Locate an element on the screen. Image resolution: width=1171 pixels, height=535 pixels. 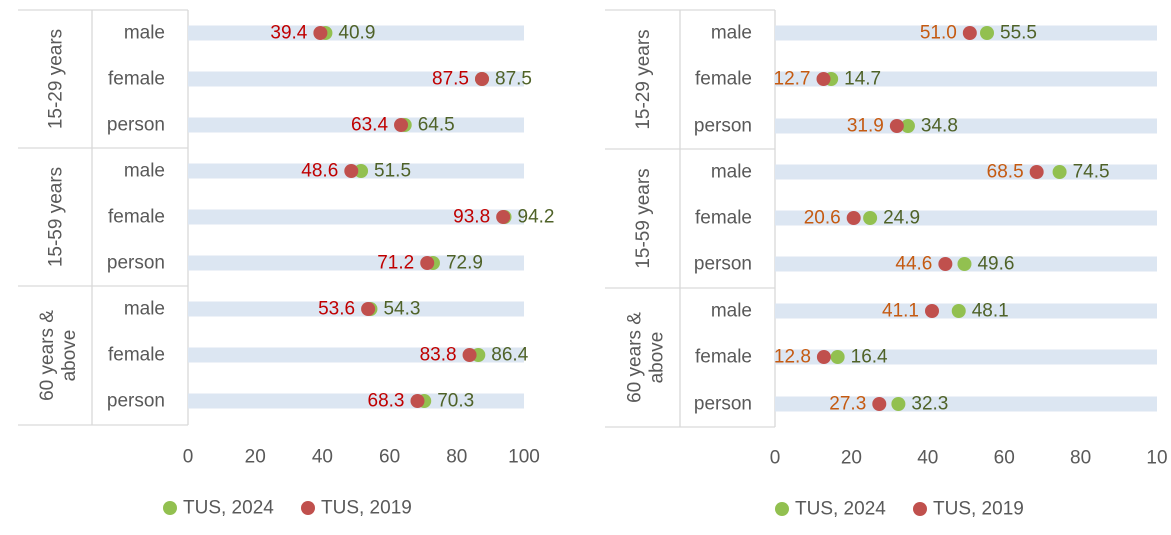
x-tick-label: 10 is located at coordinates (1156, 458).